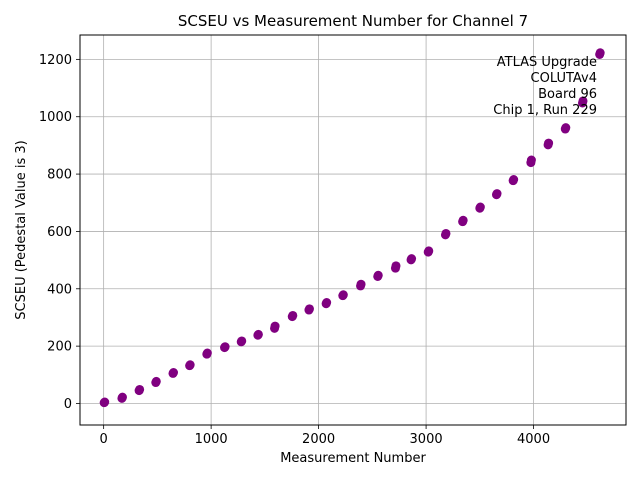  I want to click on y-tick-label: 1200, so click(55, 60).